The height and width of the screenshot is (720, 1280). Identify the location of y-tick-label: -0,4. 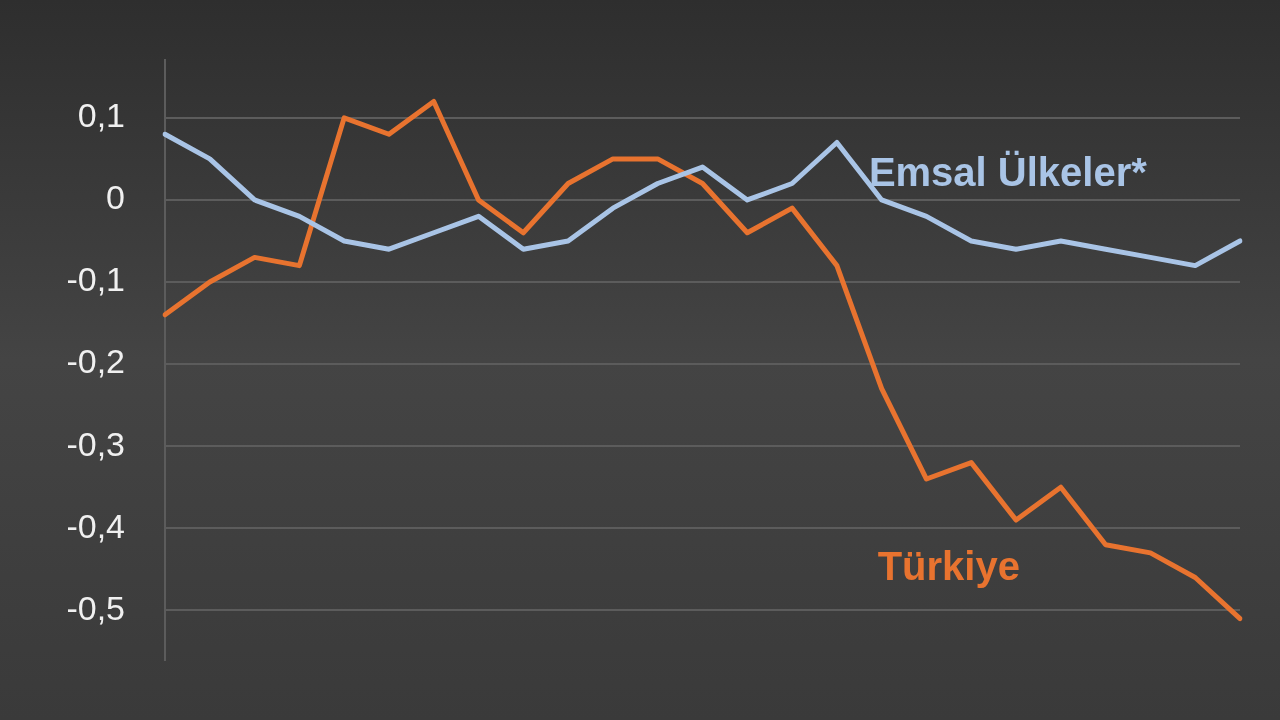
(95, 525).